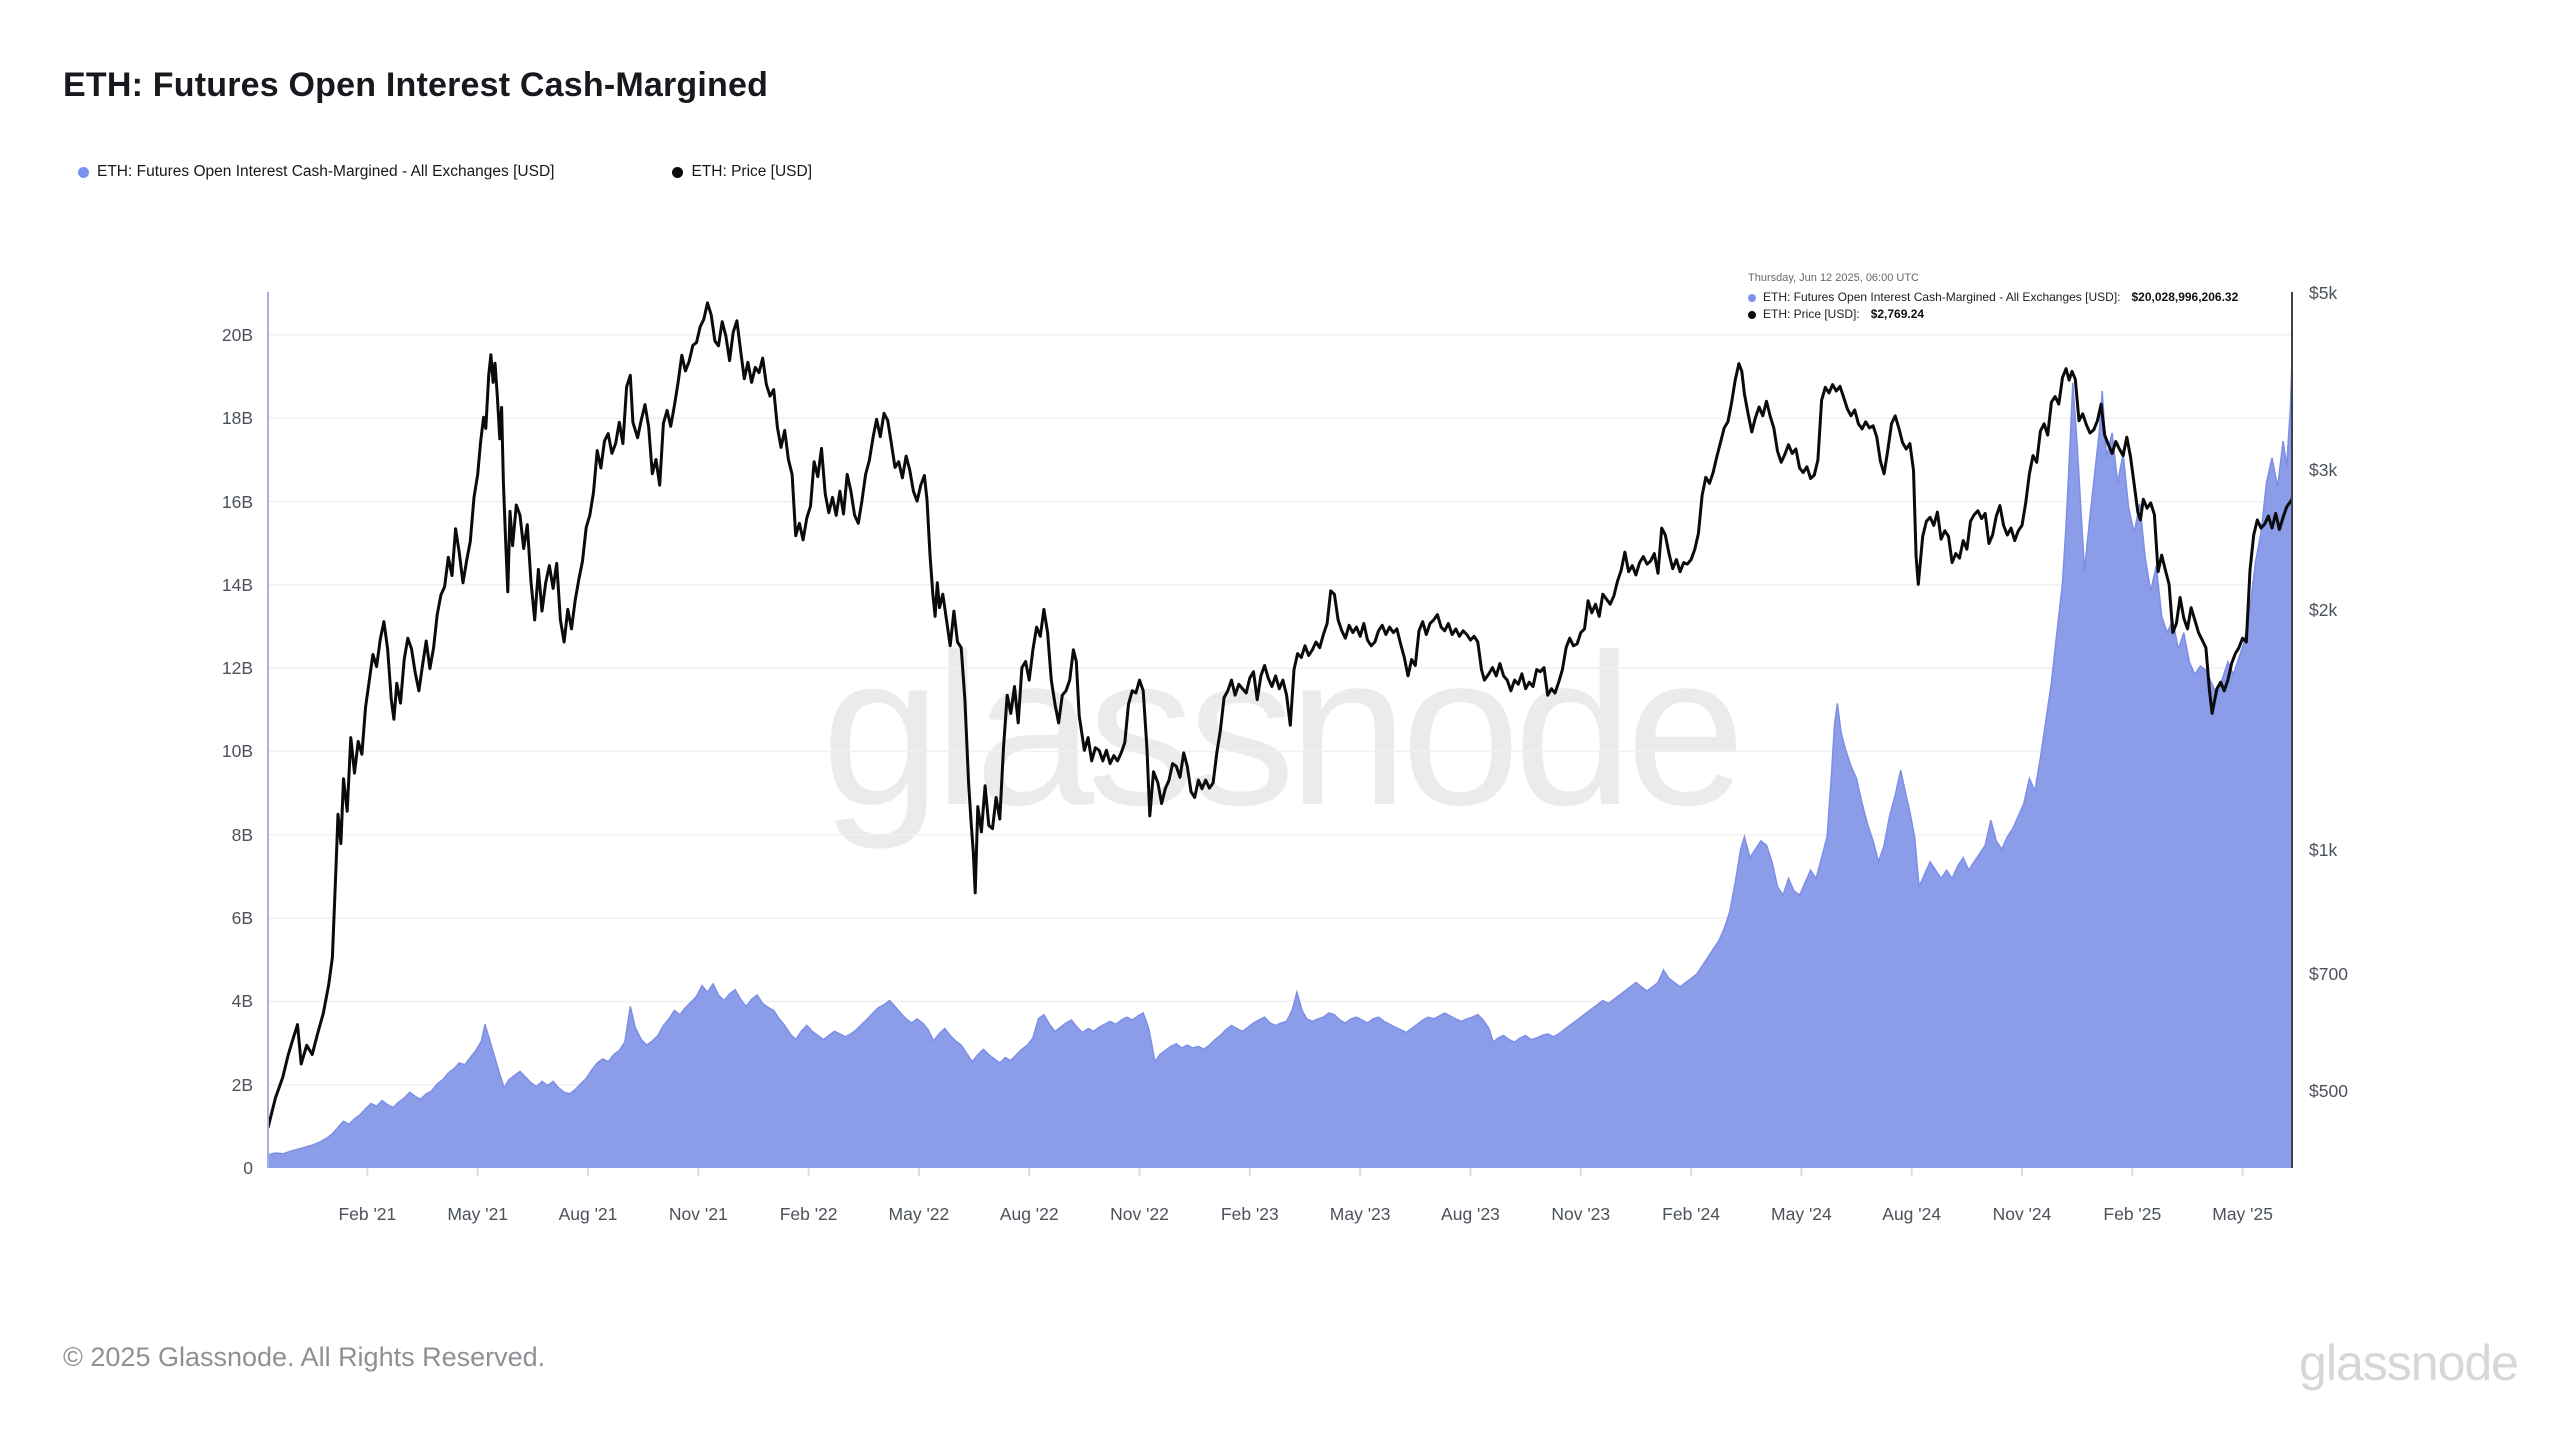 The image size is (2560, 1440). Describe the element at coordinates (698, 1214) in the screenshot. I see `x-axis-label: Nov '21` at that location.